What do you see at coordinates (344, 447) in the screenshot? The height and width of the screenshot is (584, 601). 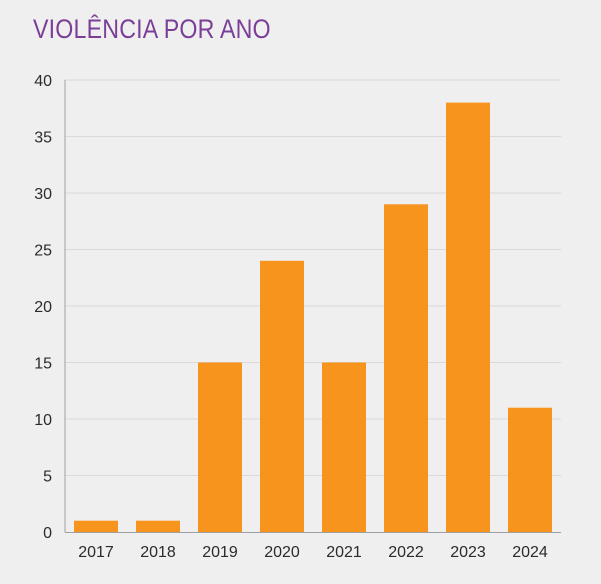 I see `bar-2021` at bounding box center [344, 447].